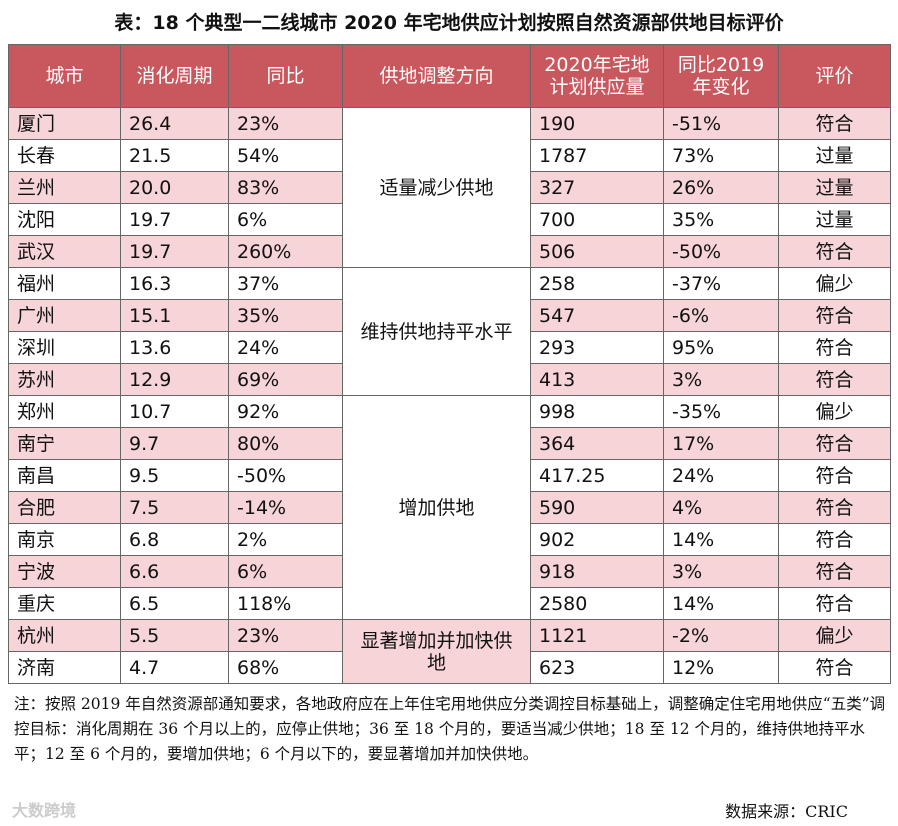  I want to click on period-cell: 13.6, so click(174, 347).